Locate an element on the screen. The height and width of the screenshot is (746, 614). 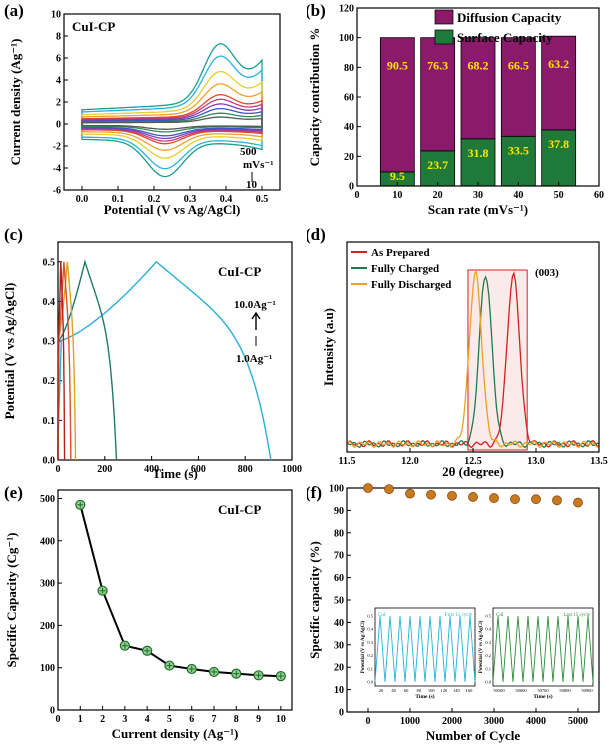
legend-label: Fully Discharged is located at coordinates (411, 285).